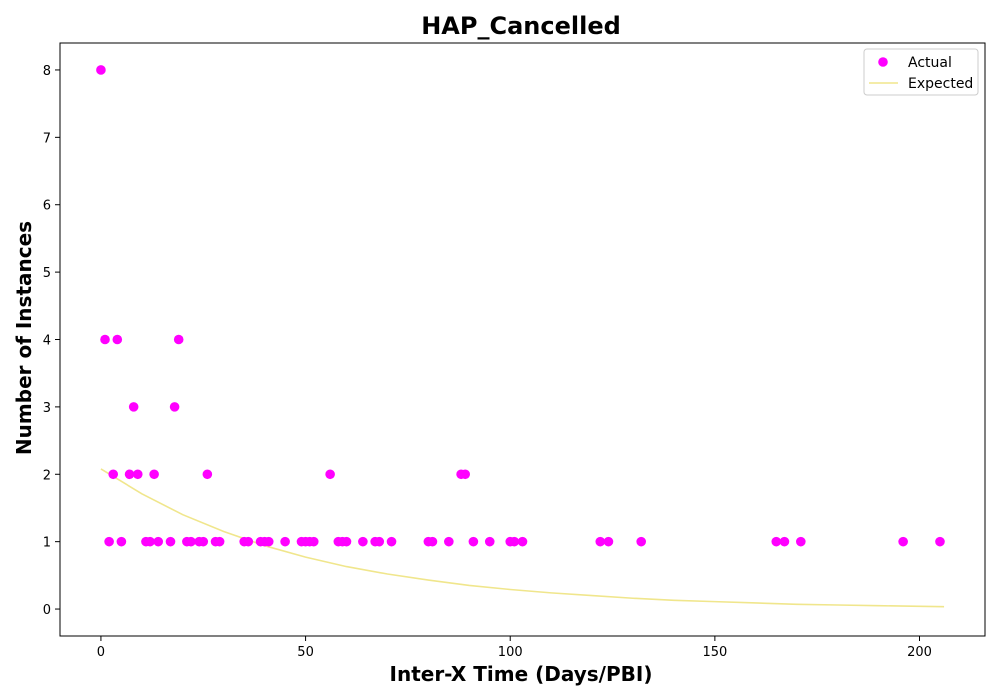  What do you see at coordinates (919, 652) in the screenshot?
I see `x-tick-label: 200` at bounding box center [919, 652].